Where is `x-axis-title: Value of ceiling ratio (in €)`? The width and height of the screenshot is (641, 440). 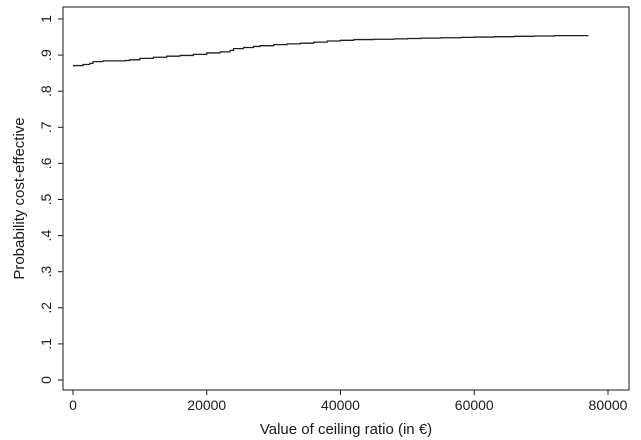
x-axis-title: Value of ceiling ratio (in €) is located at coordinates (346, 429).